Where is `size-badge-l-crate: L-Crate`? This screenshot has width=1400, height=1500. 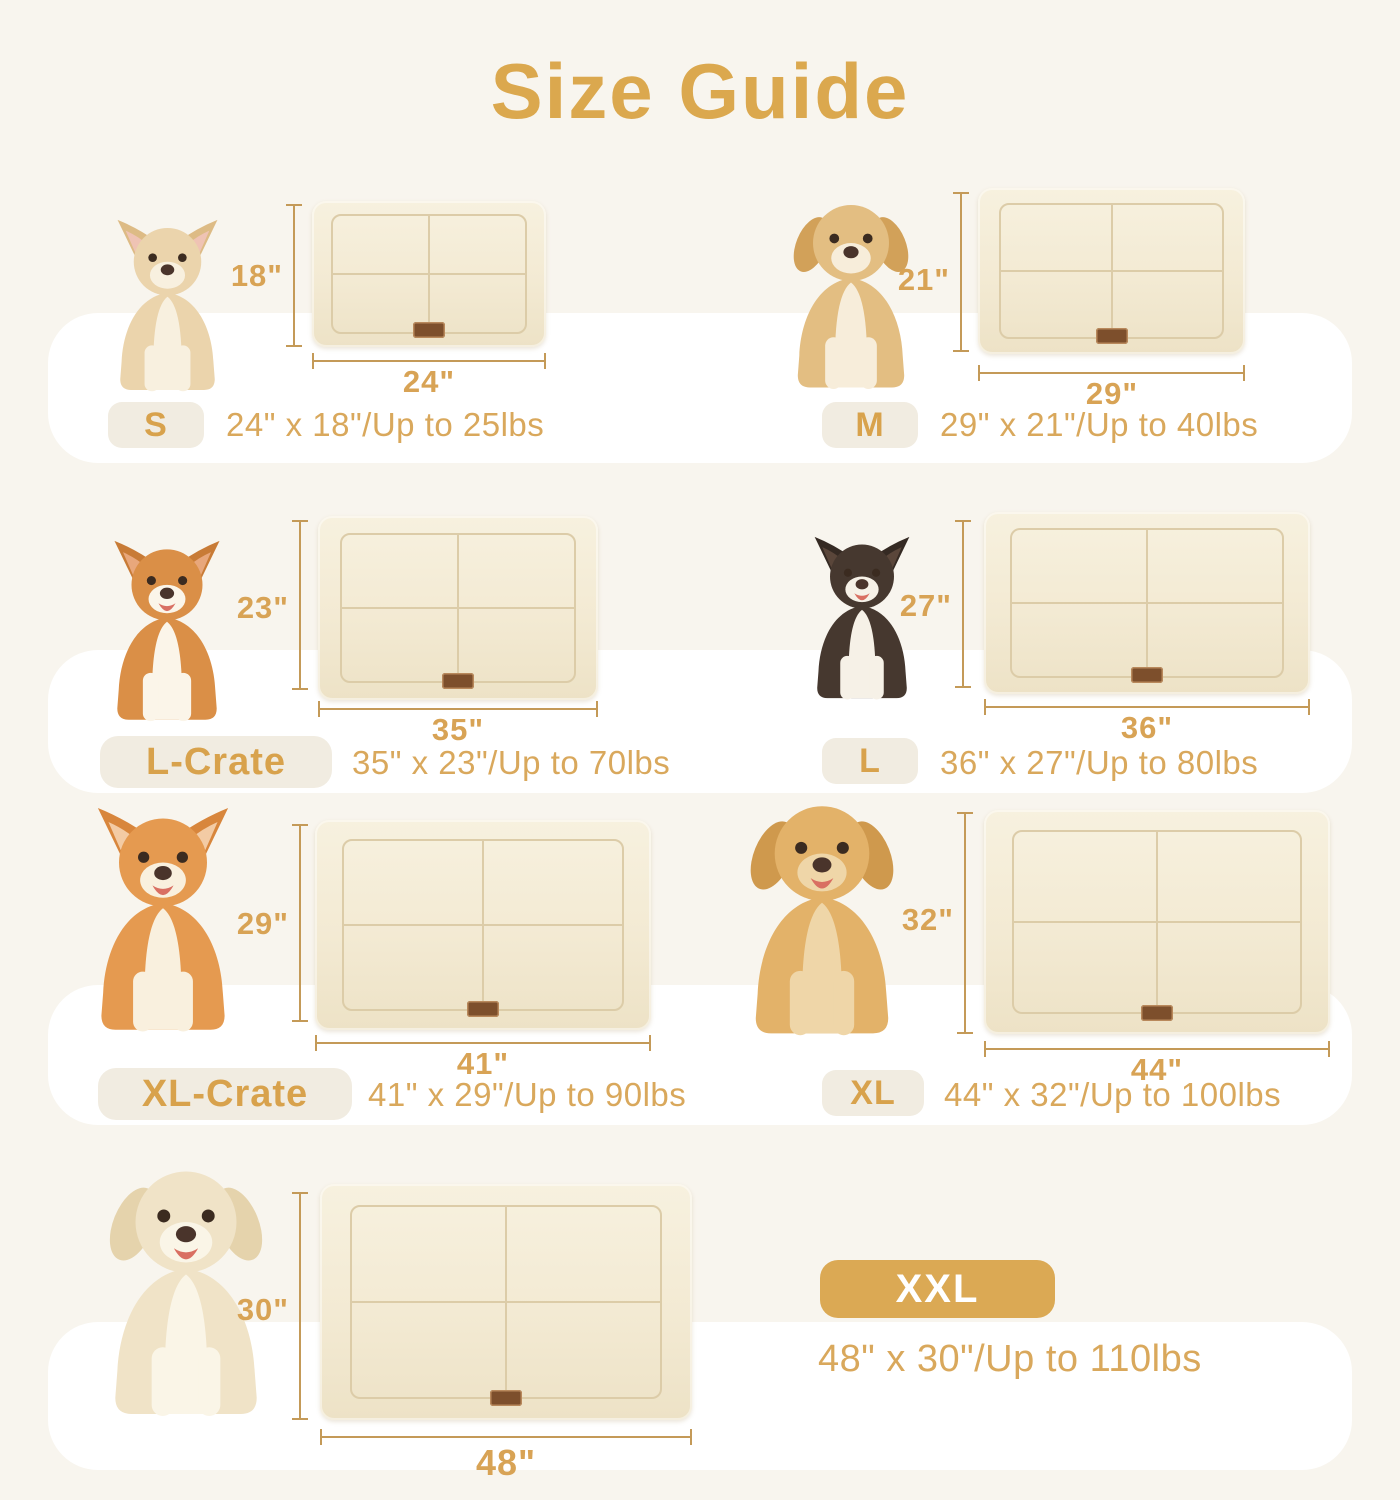
size-badge-l-crate: L-Crate is located at coordinates (216, 762).